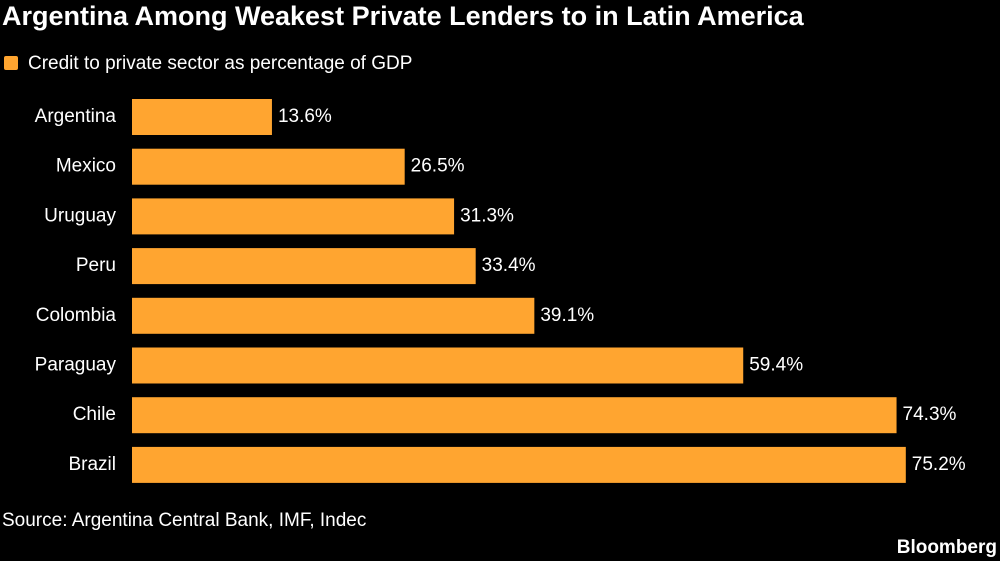  I want to click on value-label: 31.3%, so click(487, 215).